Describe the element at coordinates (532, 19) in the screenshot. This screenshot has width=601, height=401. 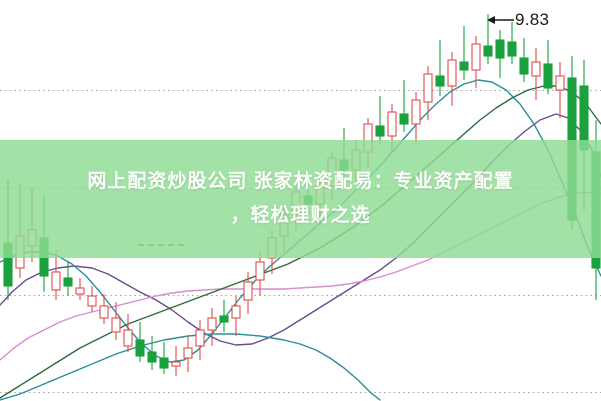
I see `price-label: 9.83` at that location.